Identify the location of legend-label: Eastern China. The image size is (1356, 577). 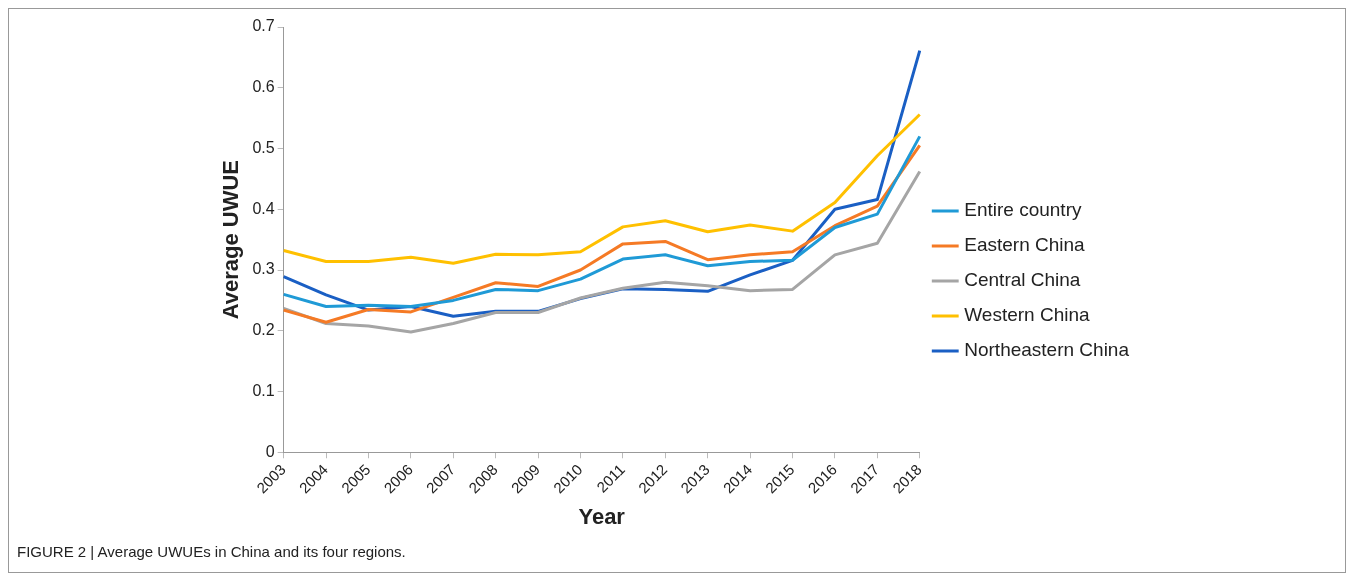
(1025, 245).